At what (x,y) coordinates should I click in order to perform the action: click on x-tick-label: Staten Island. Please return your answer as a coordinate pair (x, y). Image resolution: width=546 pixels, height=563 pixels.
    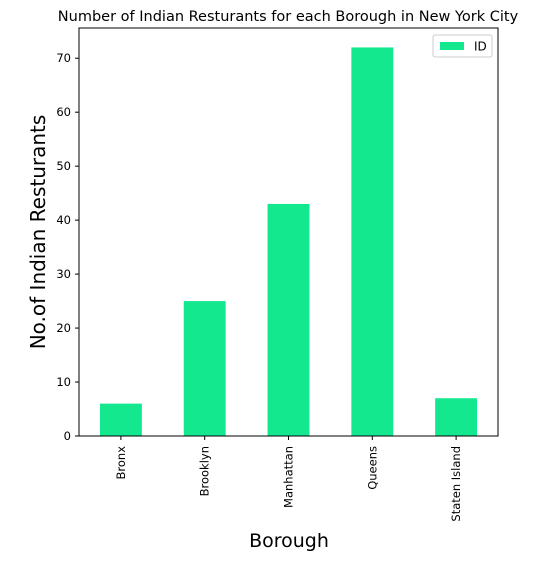
    Looking at the image, I should click on (456, 484).